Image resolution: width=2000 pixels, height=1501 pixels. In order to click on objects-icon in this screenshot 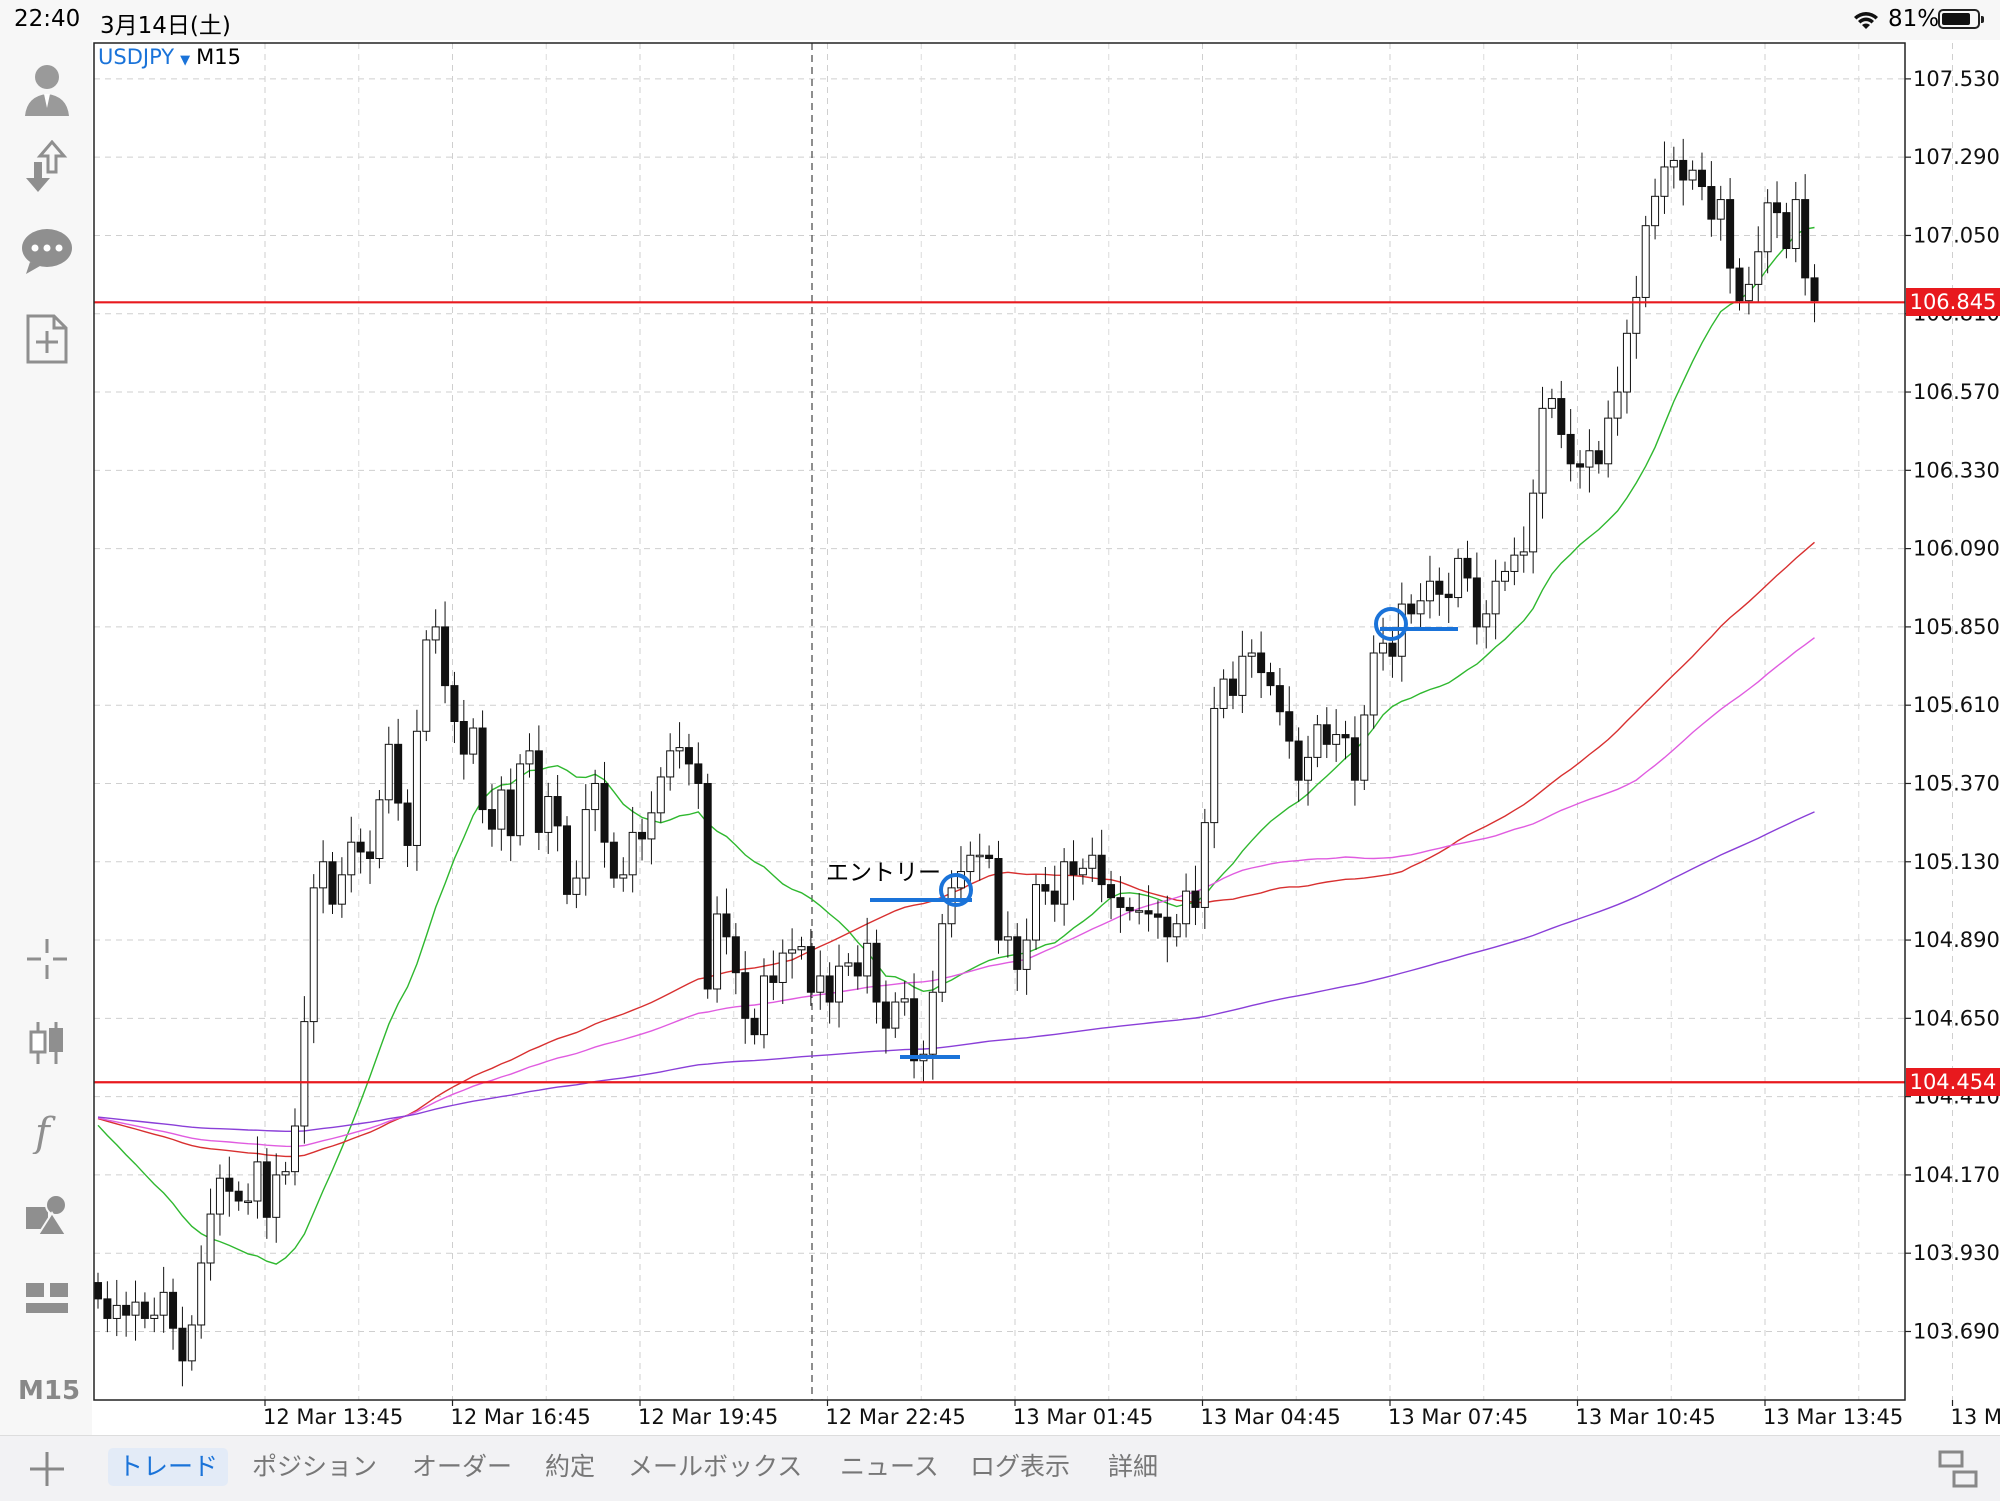, I will do `click(47, 1215)`.